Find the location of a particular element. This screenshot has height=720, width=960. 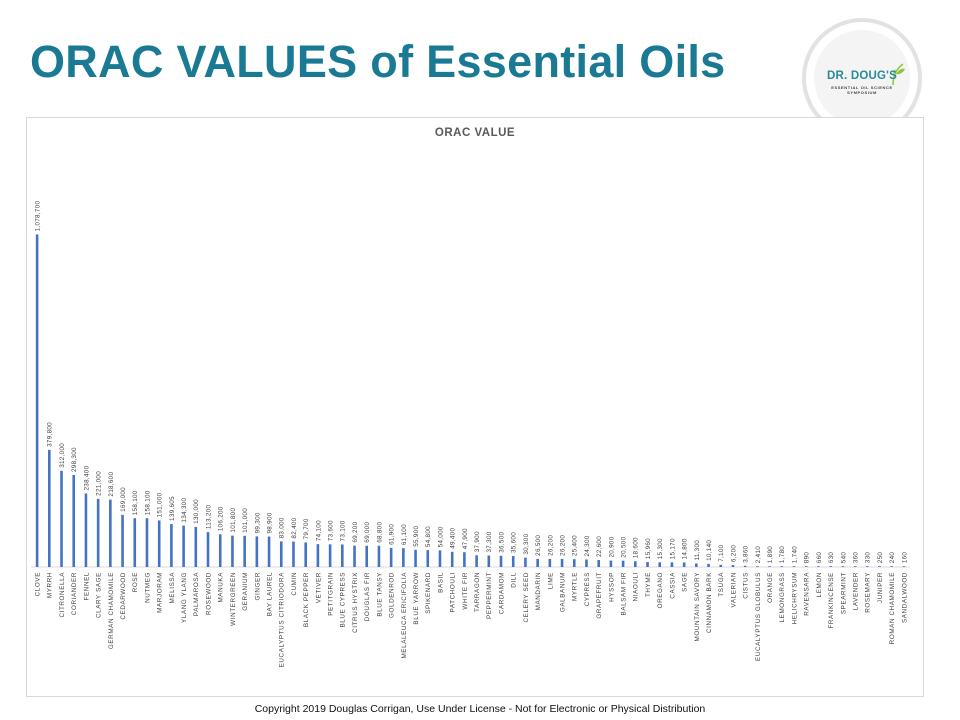

category-label-63: HELICHRYSUM is located at coordinates (794, 598).